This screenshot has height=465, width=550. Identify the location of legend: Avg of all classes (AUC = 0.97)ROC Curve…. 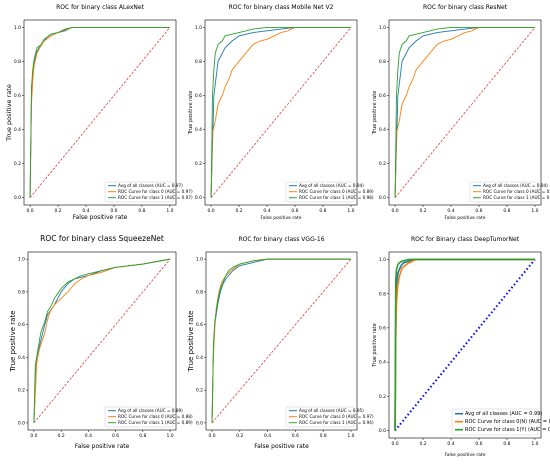
(148, 192).